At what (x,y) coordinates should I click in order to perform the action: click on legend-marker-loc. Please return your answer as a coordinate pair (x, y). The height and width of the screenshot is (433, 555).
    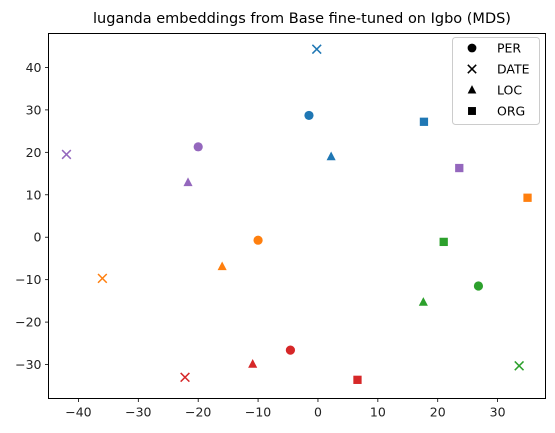
    Looking at the image, I should click on (472, 89).